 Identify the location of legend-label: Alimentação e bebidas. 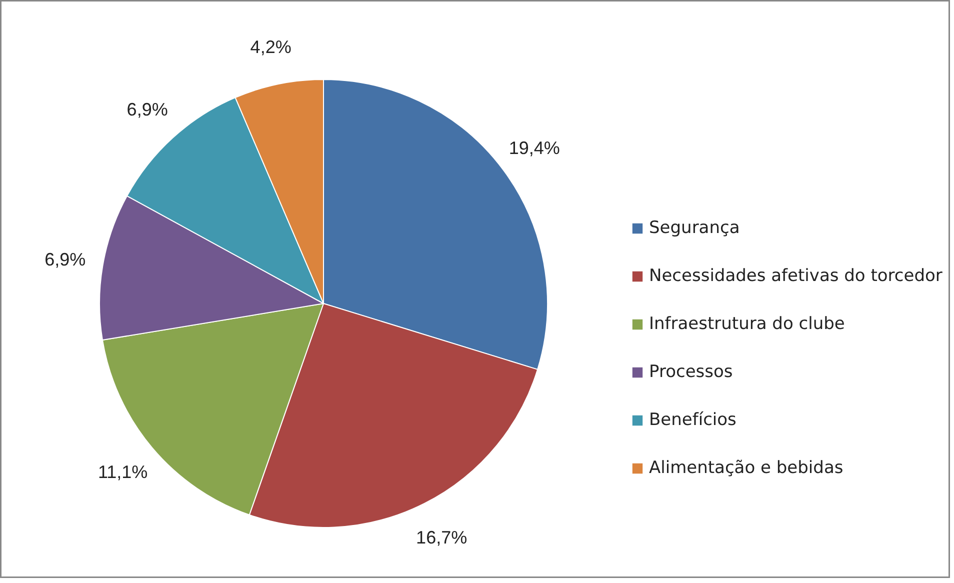
(746, 468).